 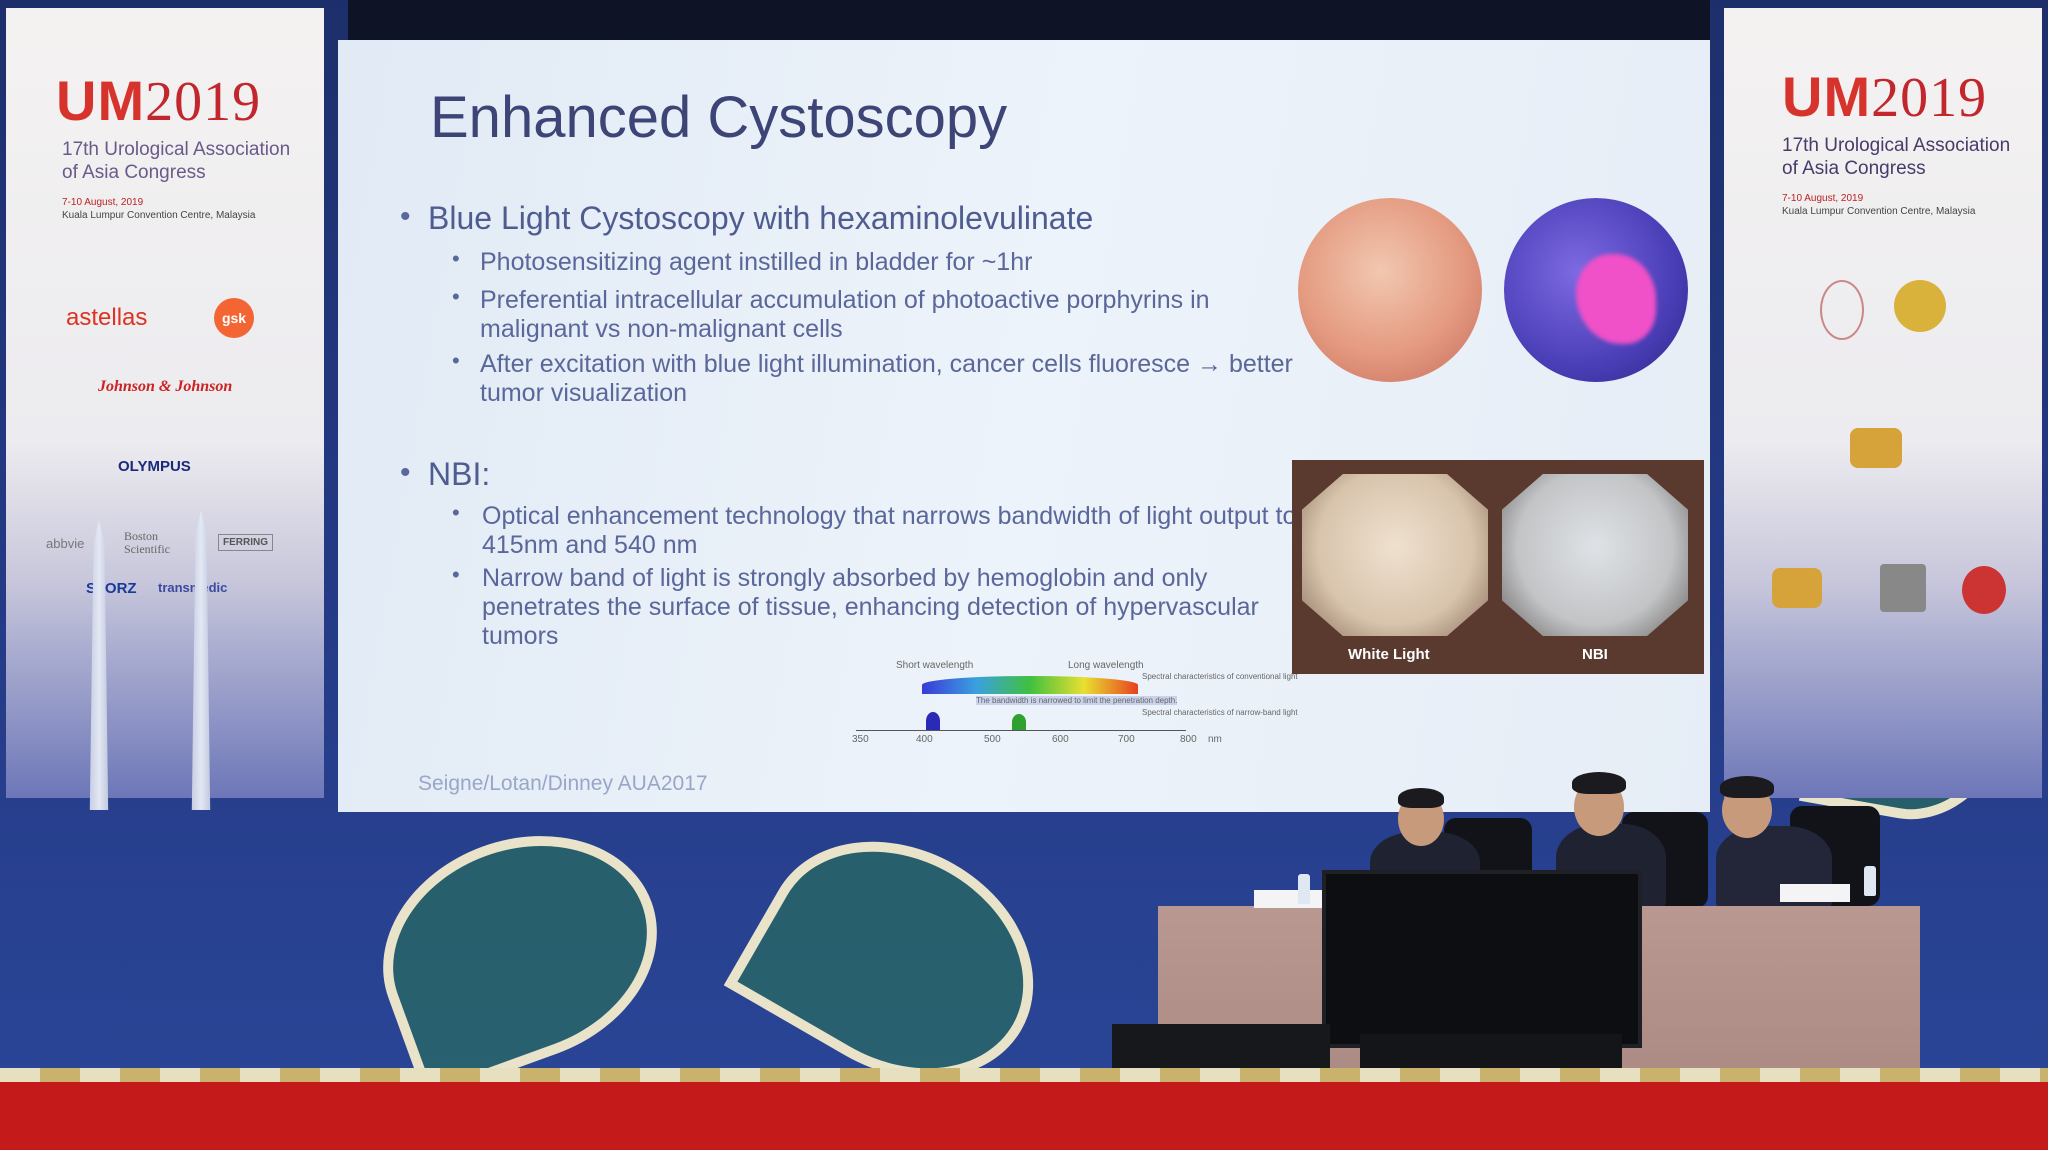 What do you see at coordinates (1498, 567) in the screenshot?
I see `nbi-comparison-image: White Light NBI` at bounding box center [1498, 567].